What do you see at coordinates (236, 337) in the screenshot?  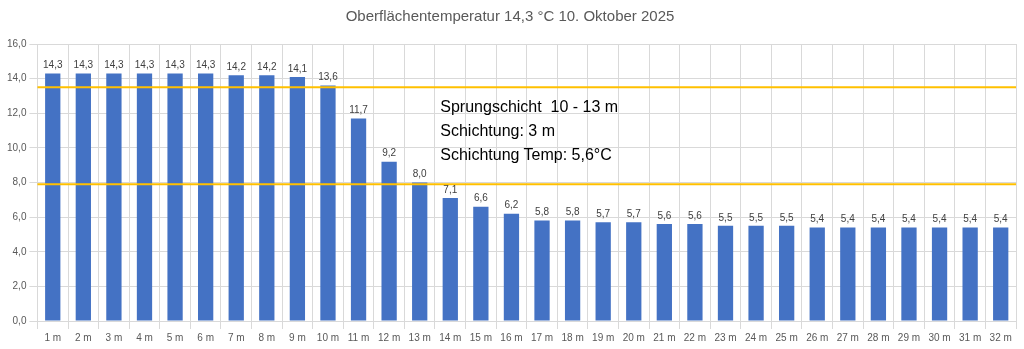 I see `x-tick-label: 7 m` at bounding box center [236, 337].